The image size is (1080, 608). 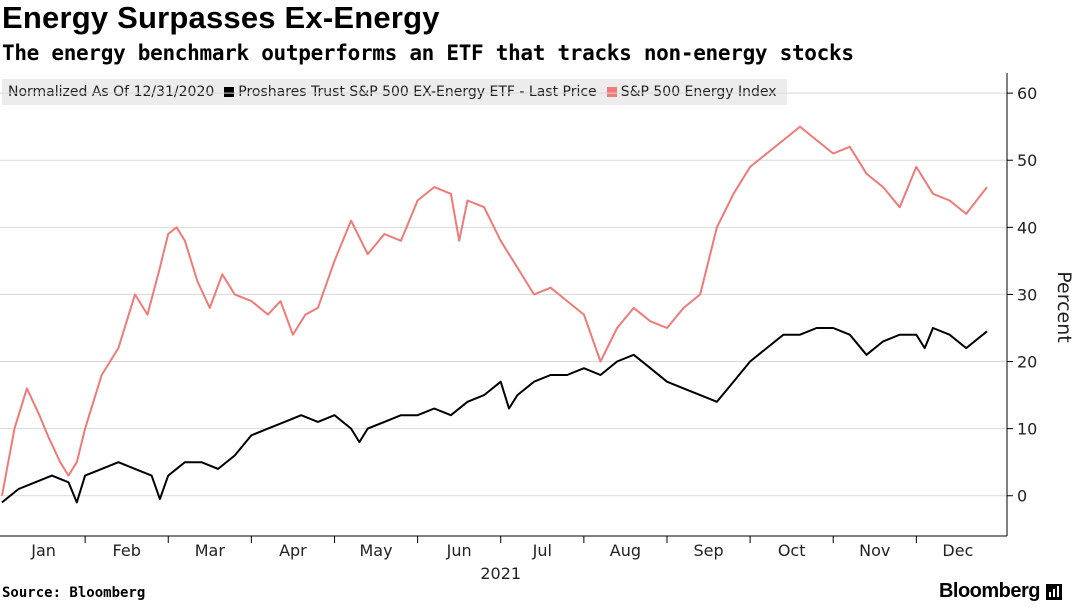 I want to click on x-tick-label-Apr: Apr, so click(x=293, y=550).